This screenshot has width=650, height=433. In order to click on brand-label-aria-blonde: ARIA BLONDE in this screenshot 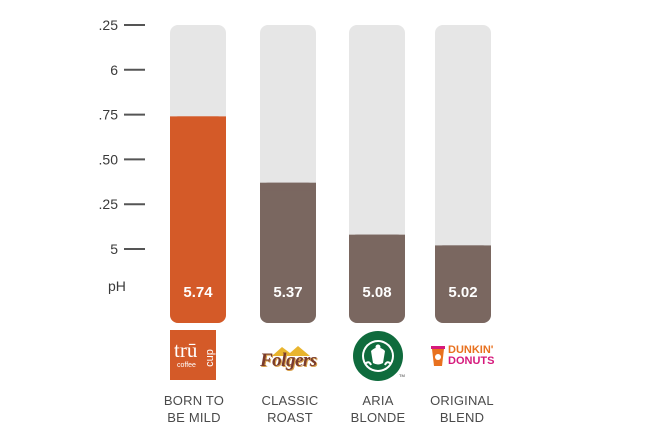, I will do `click(378, 409)`.